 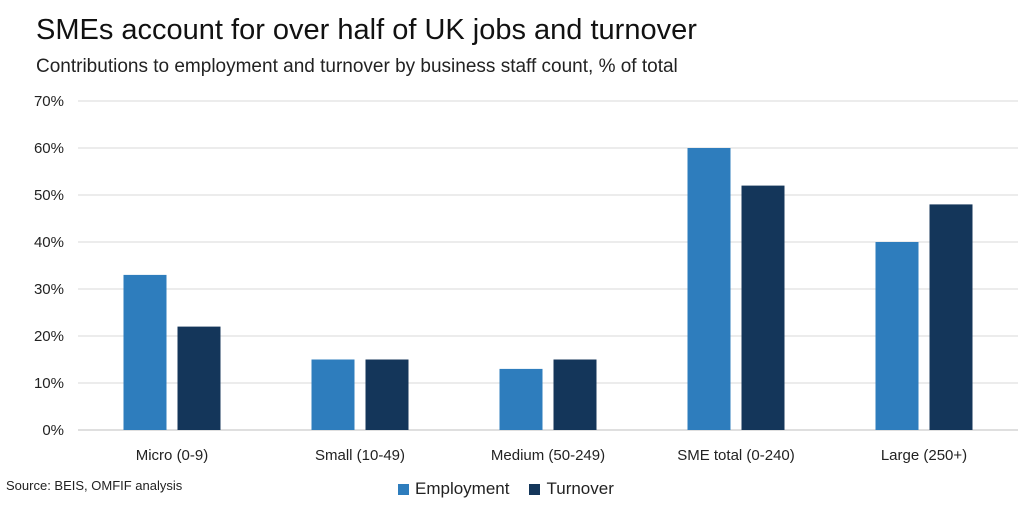 I want to click on legend-label-turnover: Turnover, so click(x=580, y=488).